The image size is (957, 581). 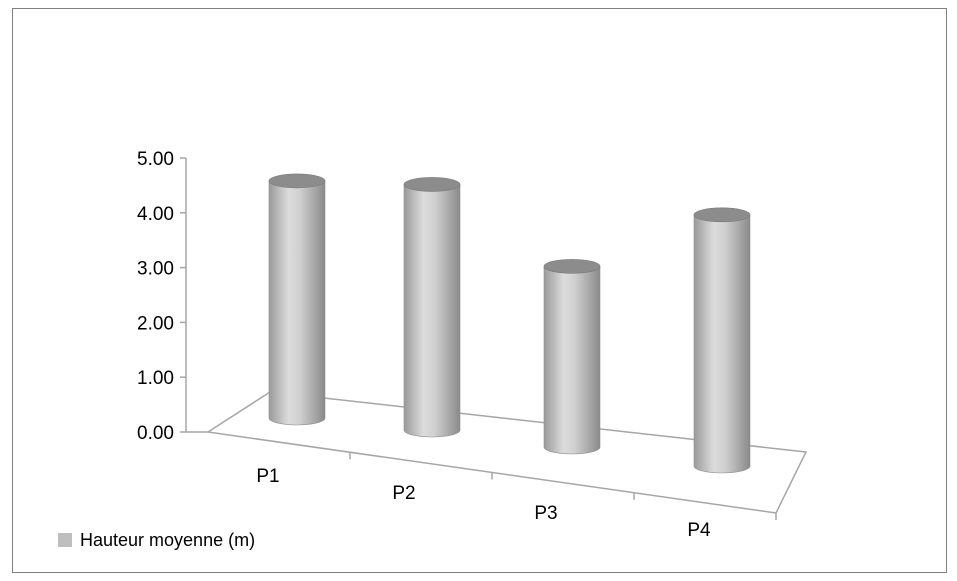 I want to click on bar-P4, so click(x=722, y=340).